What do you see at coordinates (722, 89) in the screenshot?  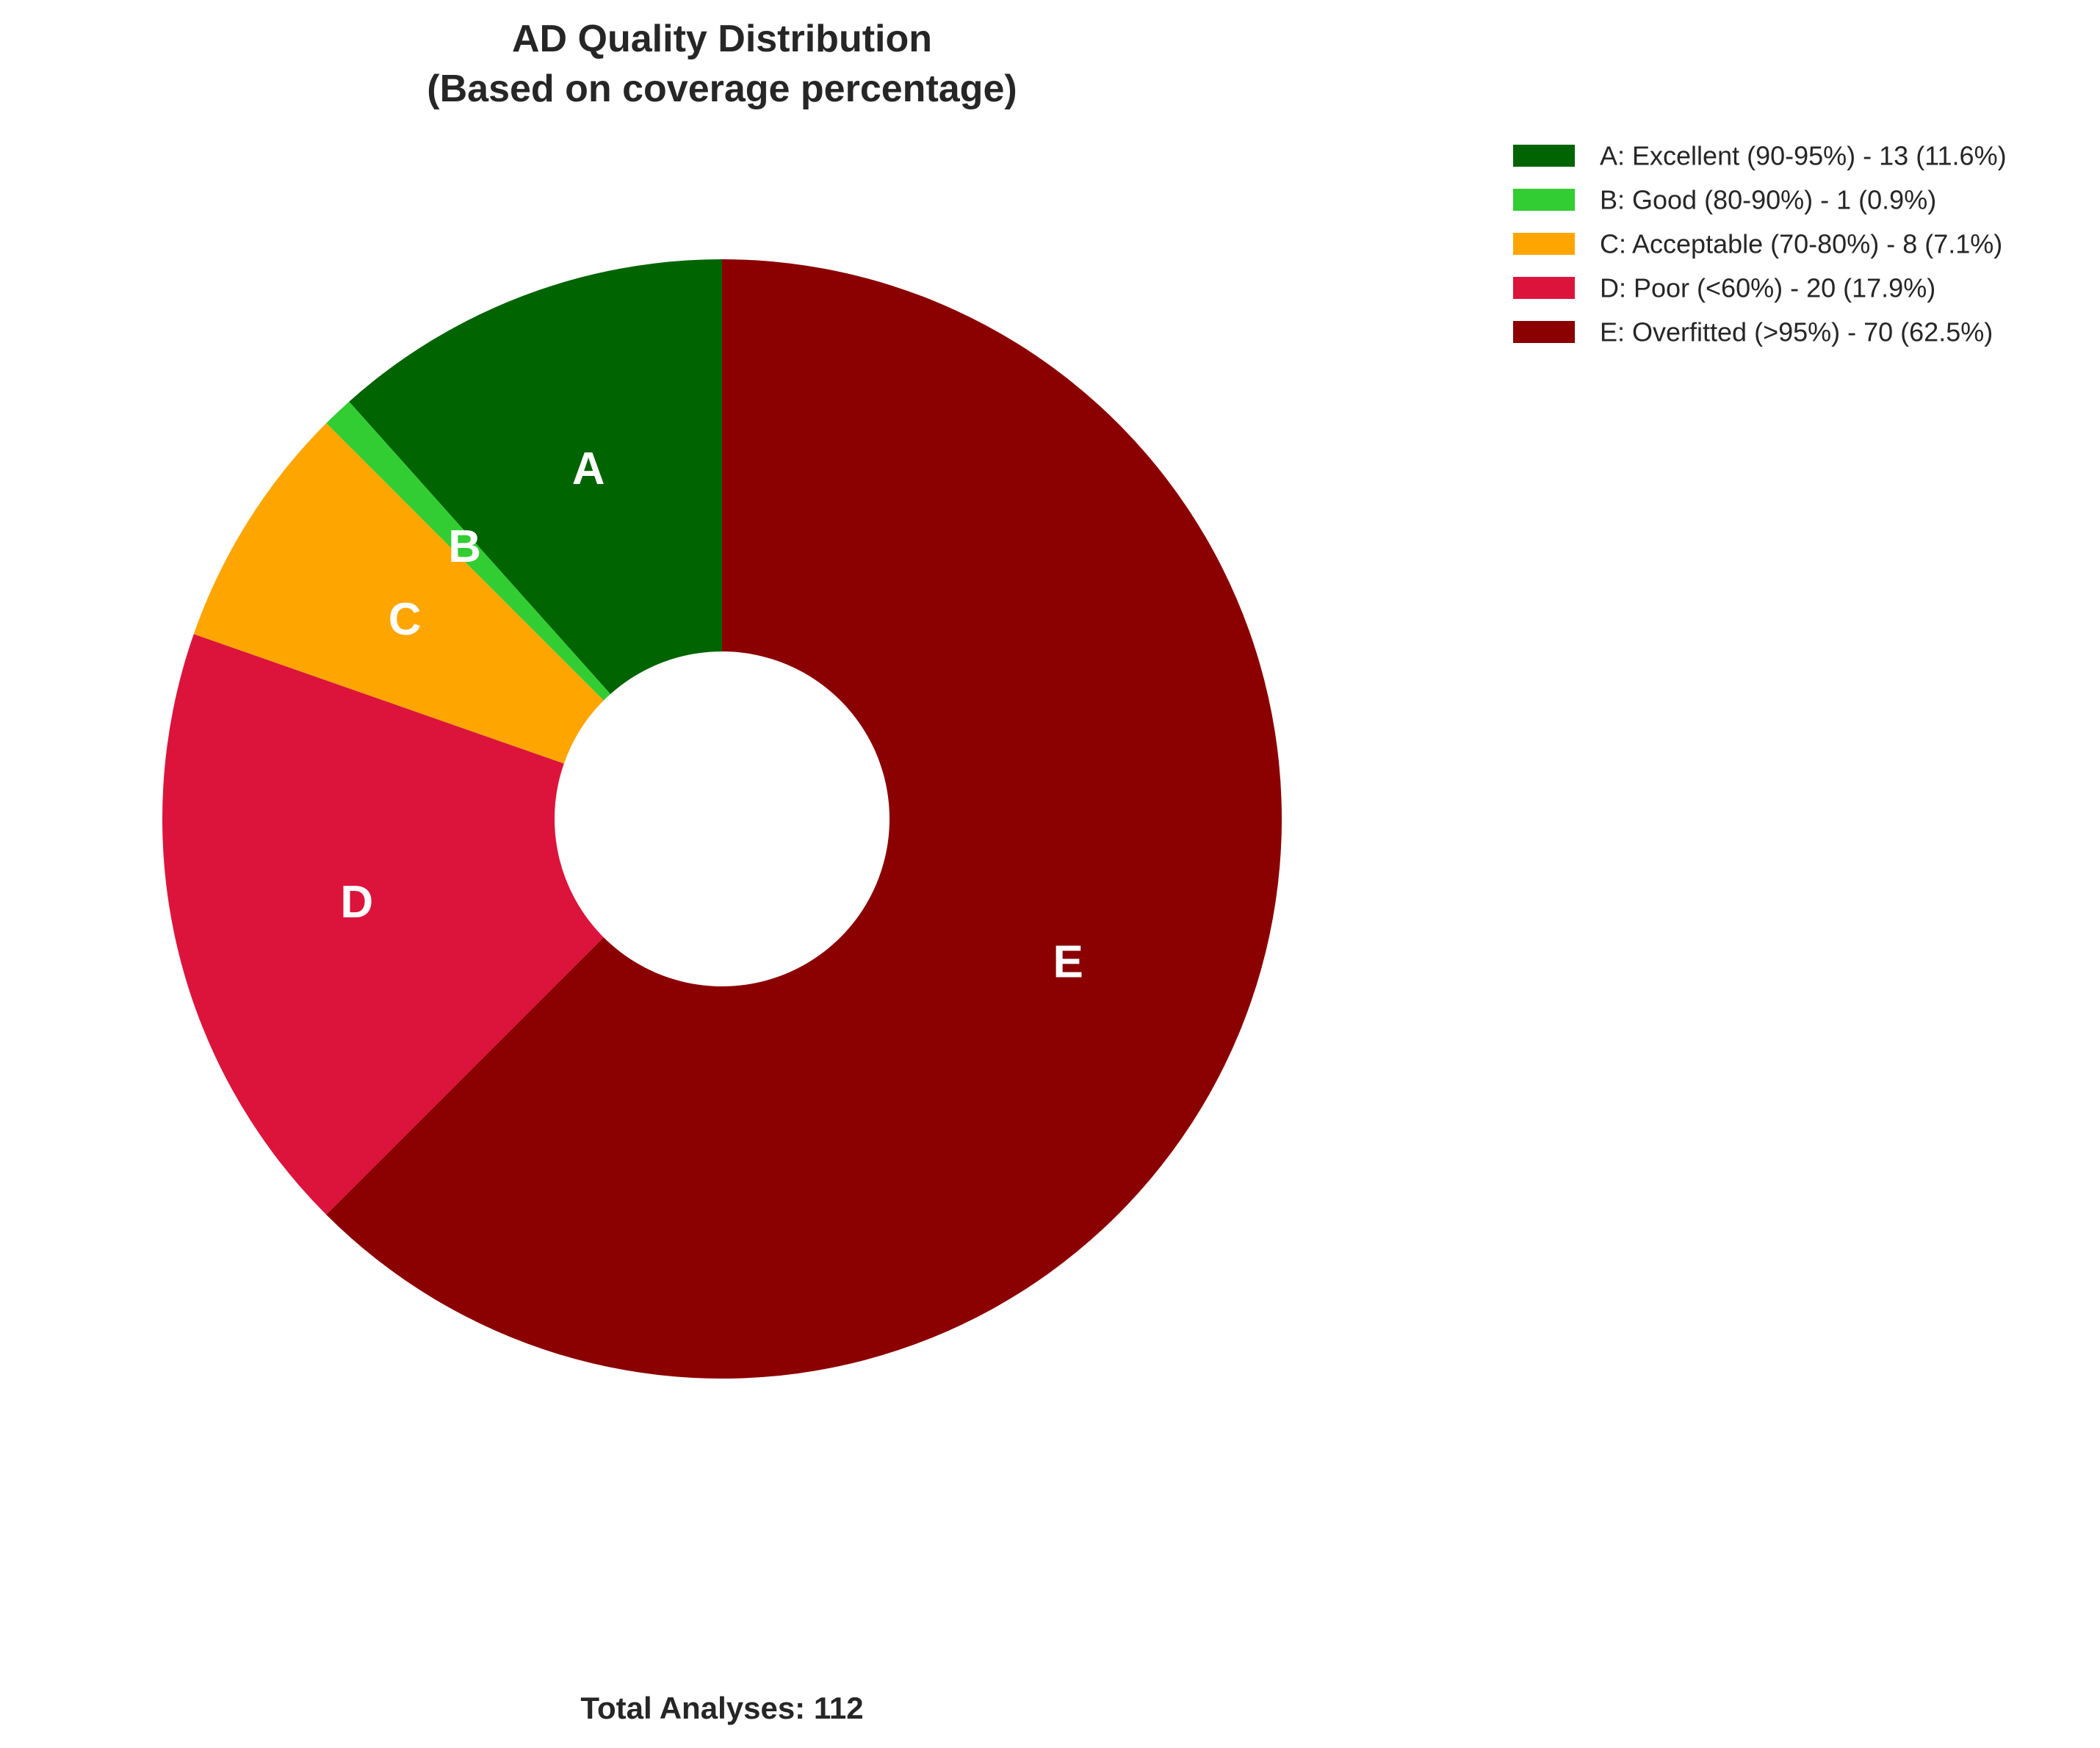 I see `chart-subtitle: (Based on coverage percentage)` at bounding box center [722, 89].